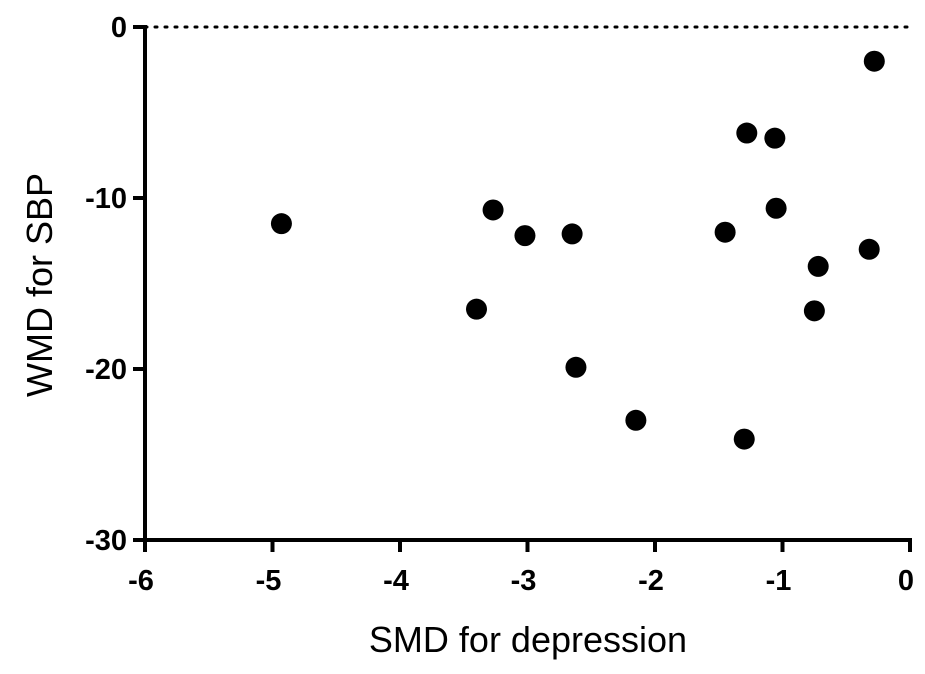 Image resolution: width=925 pixels, height=674 pixels. Describe the element at coordinates (396, 581) in the screenshot. I see `x-tick-label: -4` at that location.